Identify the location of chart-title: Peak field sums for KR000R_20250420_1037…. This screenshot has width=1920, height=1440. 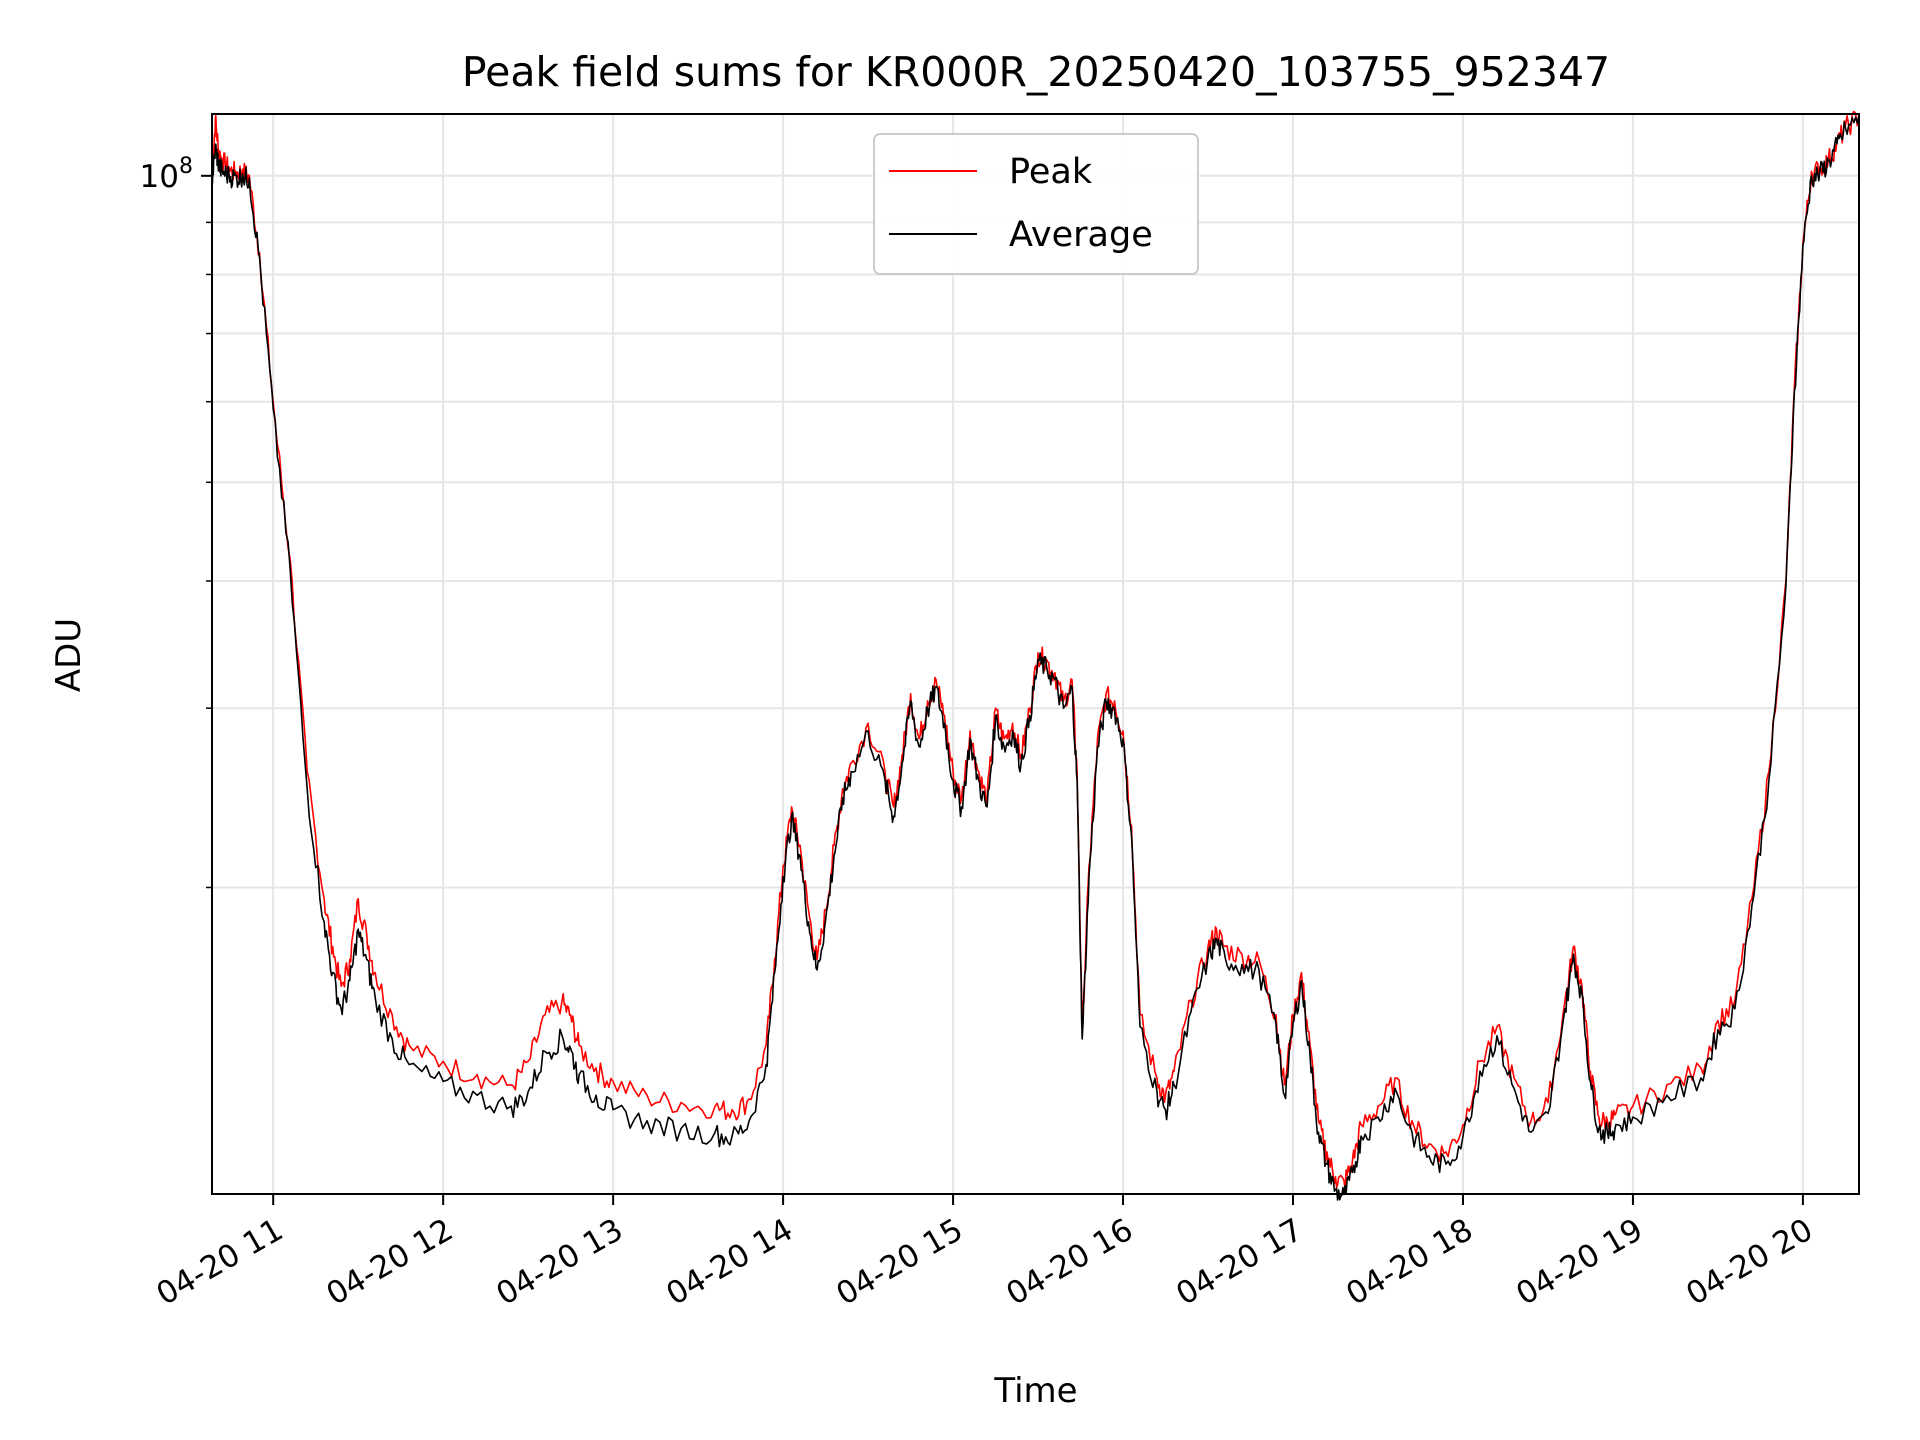
(1036, 72).